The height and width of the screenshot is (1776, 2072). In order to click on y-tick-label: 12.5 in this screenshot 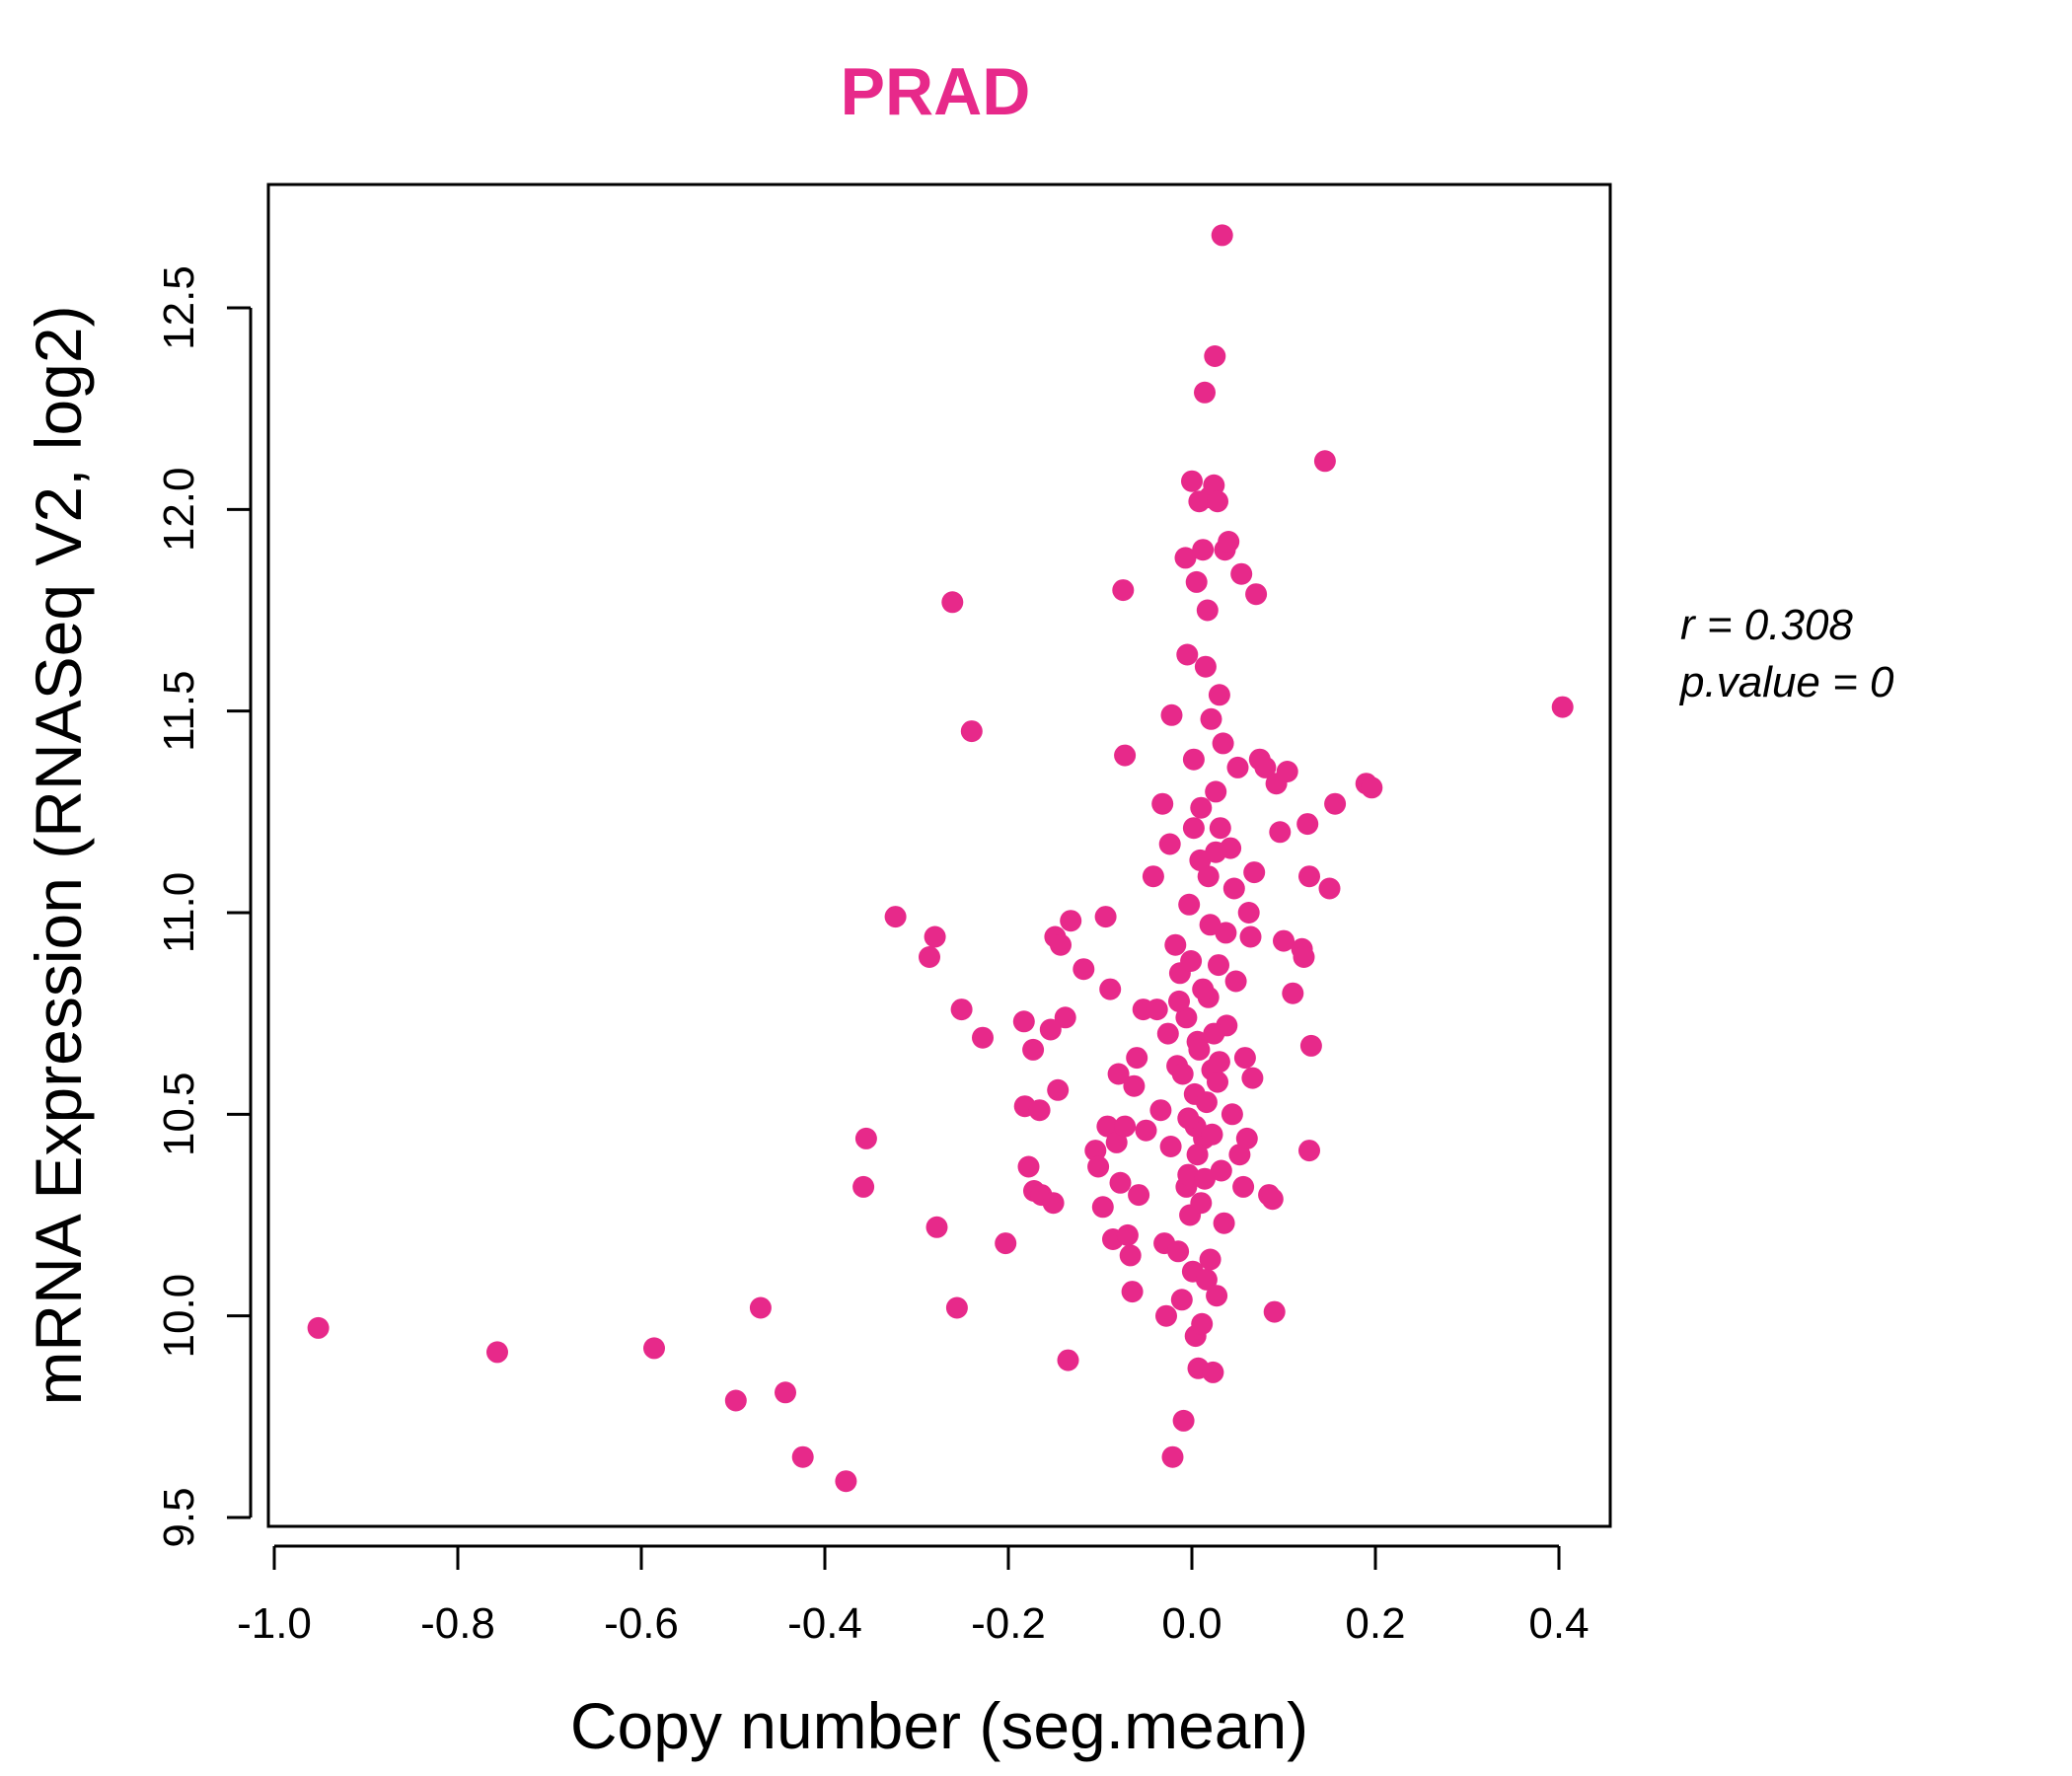, I will do `click(179, 307)`.